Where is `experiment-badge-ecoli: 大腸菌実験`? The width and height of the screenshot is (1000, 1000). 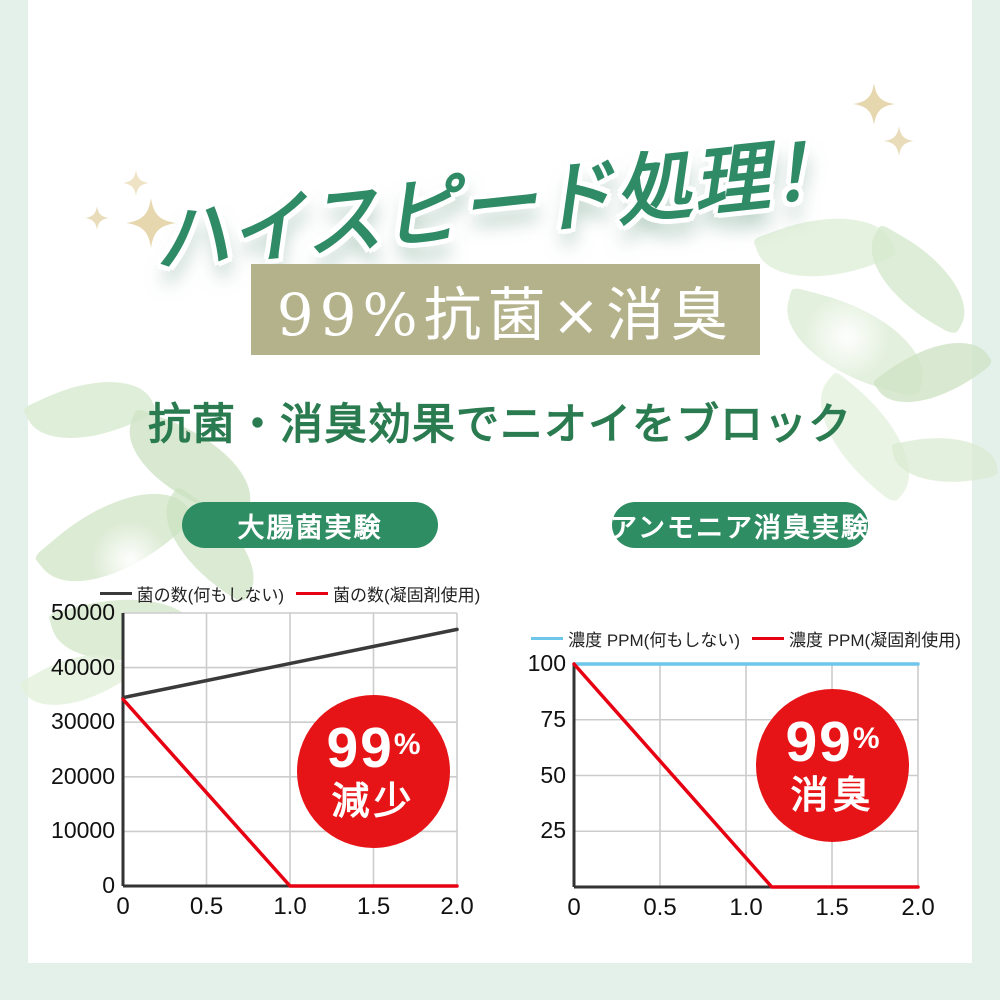 experiment-badge-ecoli: 大腸菌実験 is located at coordinates (310, 525).